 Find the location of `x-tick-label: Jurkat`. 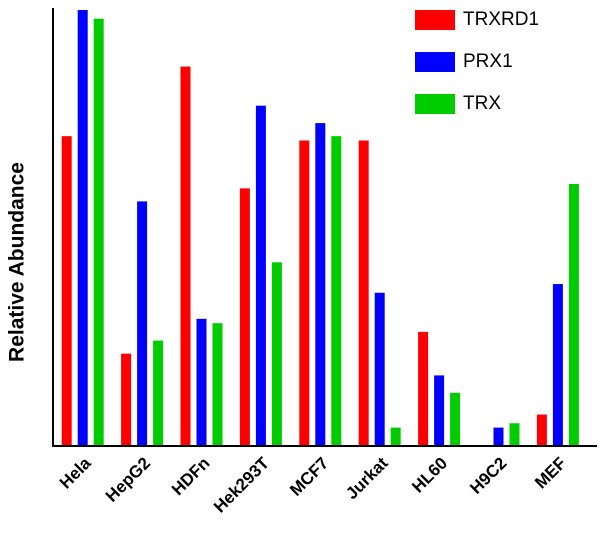

x-tick-label: Jurkat is located at coordinates (367, 478).